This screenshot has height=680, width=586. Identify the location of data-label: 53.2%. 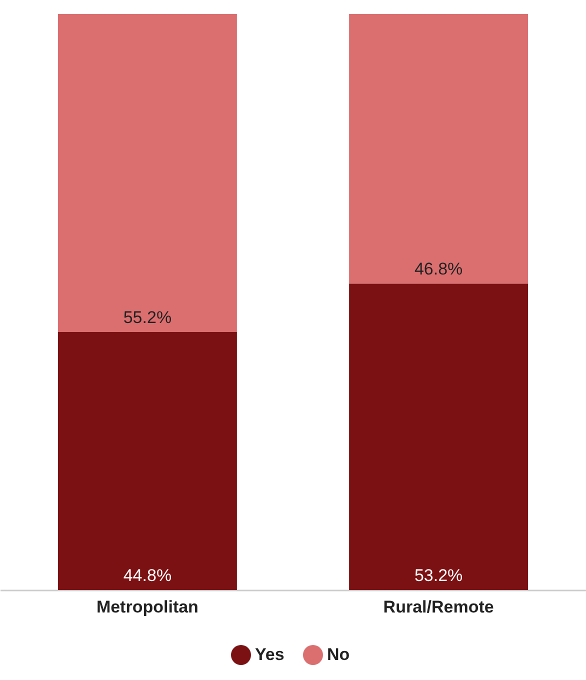
(438, 575).